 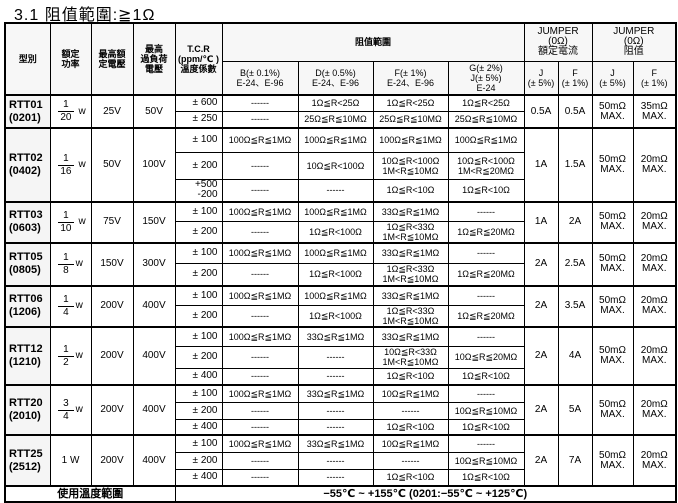 What do you see at coordinates (410, 211) in the screenshot?
I see `range-f: 33Ω≦R≦1MΩ` at bounding box center [410, 211].